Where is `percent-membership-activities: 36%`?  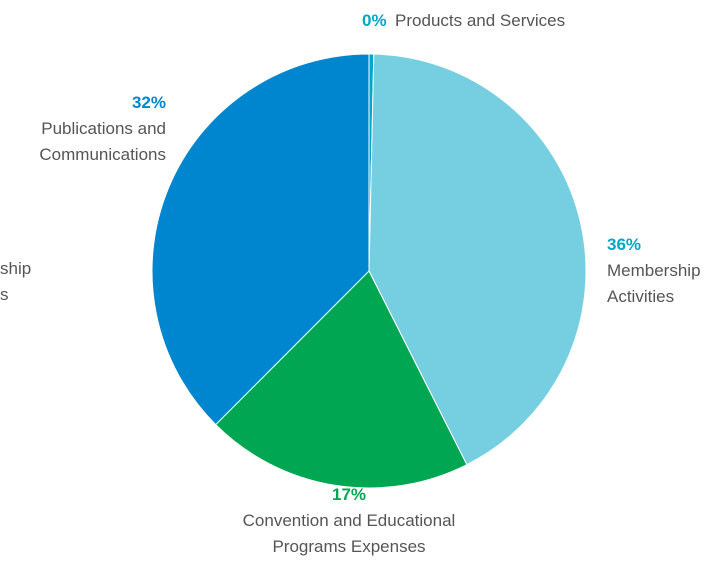
percent-membership-activities: 36% is located at coordinates (624, 244).